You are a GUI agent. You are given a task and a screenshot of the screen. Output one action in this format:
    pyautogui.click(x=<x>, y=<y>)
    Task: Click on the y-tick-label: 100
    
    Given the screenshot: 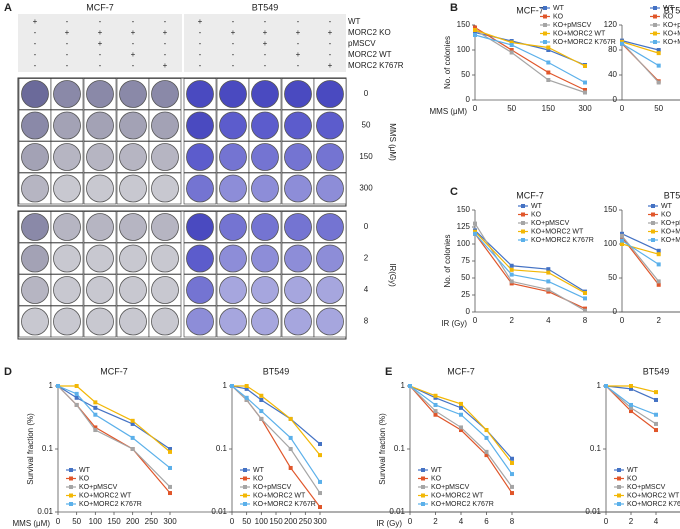 What is the action you would take?
    pyautogui.click(x=464, y=49)
    